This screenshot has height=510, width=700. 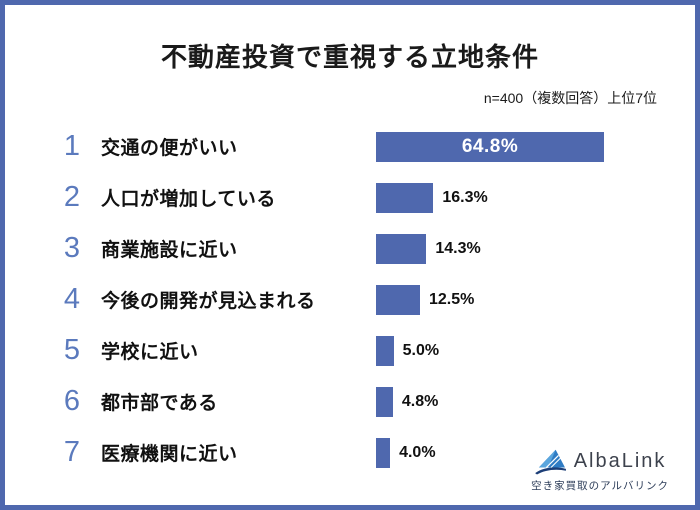 What do you see at coordinates (72, 452) in the screenshot?
I see `rank-number: 7` at bounding box center [72, 452].